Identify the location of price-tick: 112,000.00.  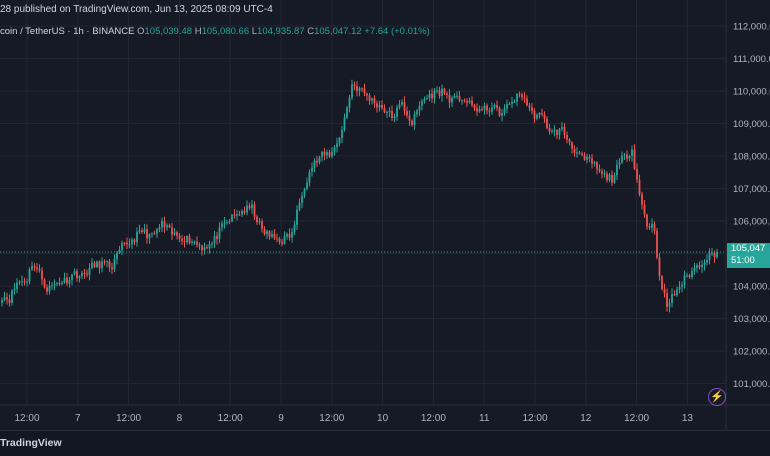
(751, 27).